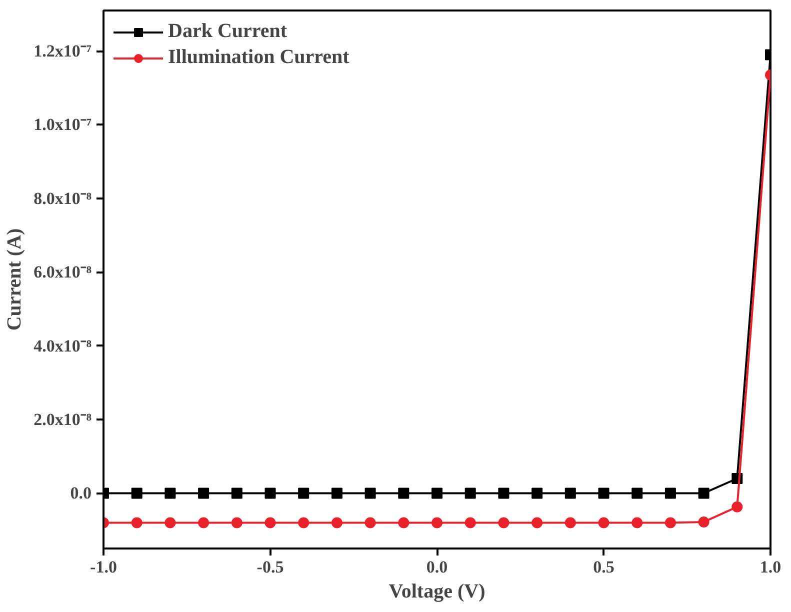 The height and width of the screenshot is (612, 791). I want to click on y-tick-label: 1.0x10⁻⁷, so click(63, 124).